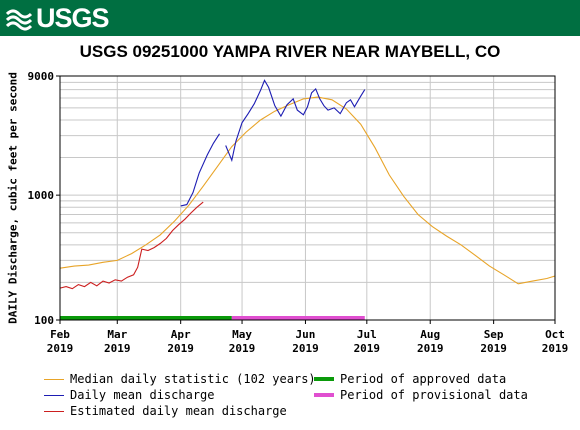 The height and width of the screenshot is (430, 580). What do you see at coordinates (555, 334) in the screenshot?
I see `x-tick-month-8: Oct` at bounding box center [555, 334].